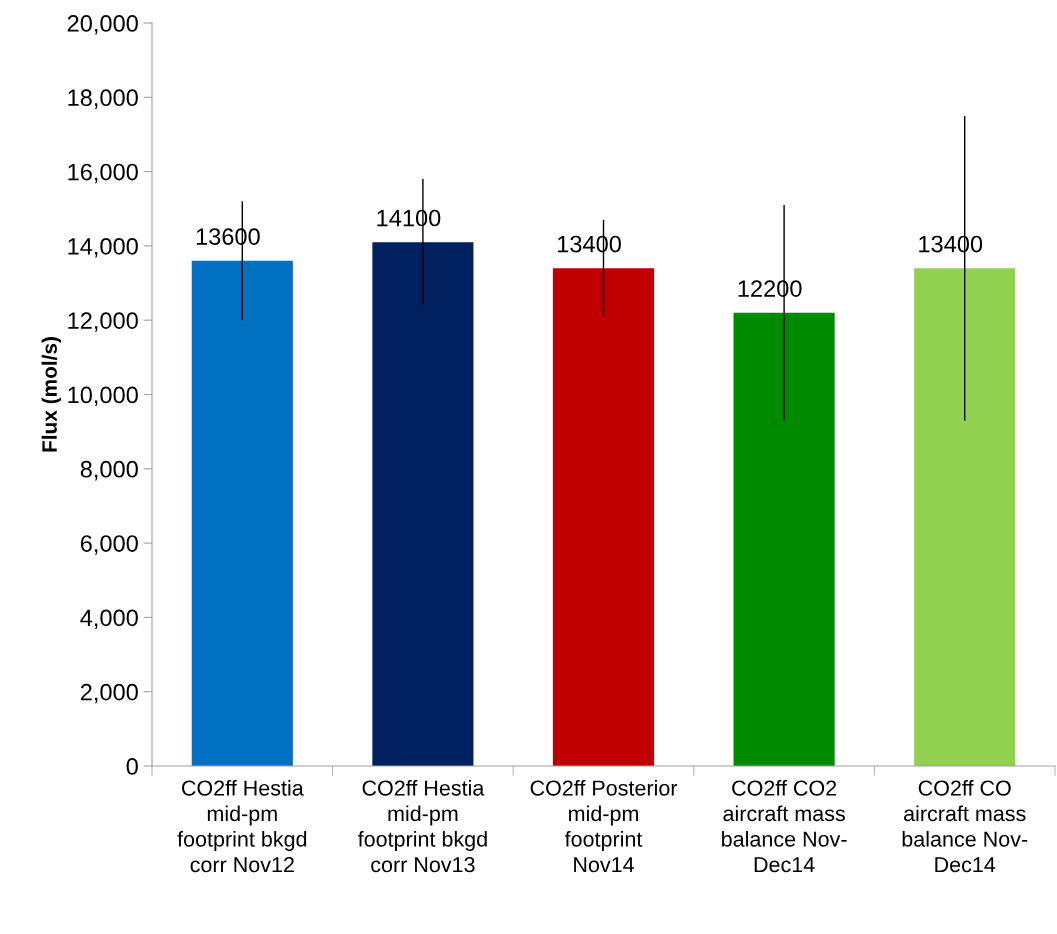 This screenshot has height=934, width=1057. Describe the element at coordinates (109, 619) in the screenshot. I see `y-tick-label: 4,000` at that location.